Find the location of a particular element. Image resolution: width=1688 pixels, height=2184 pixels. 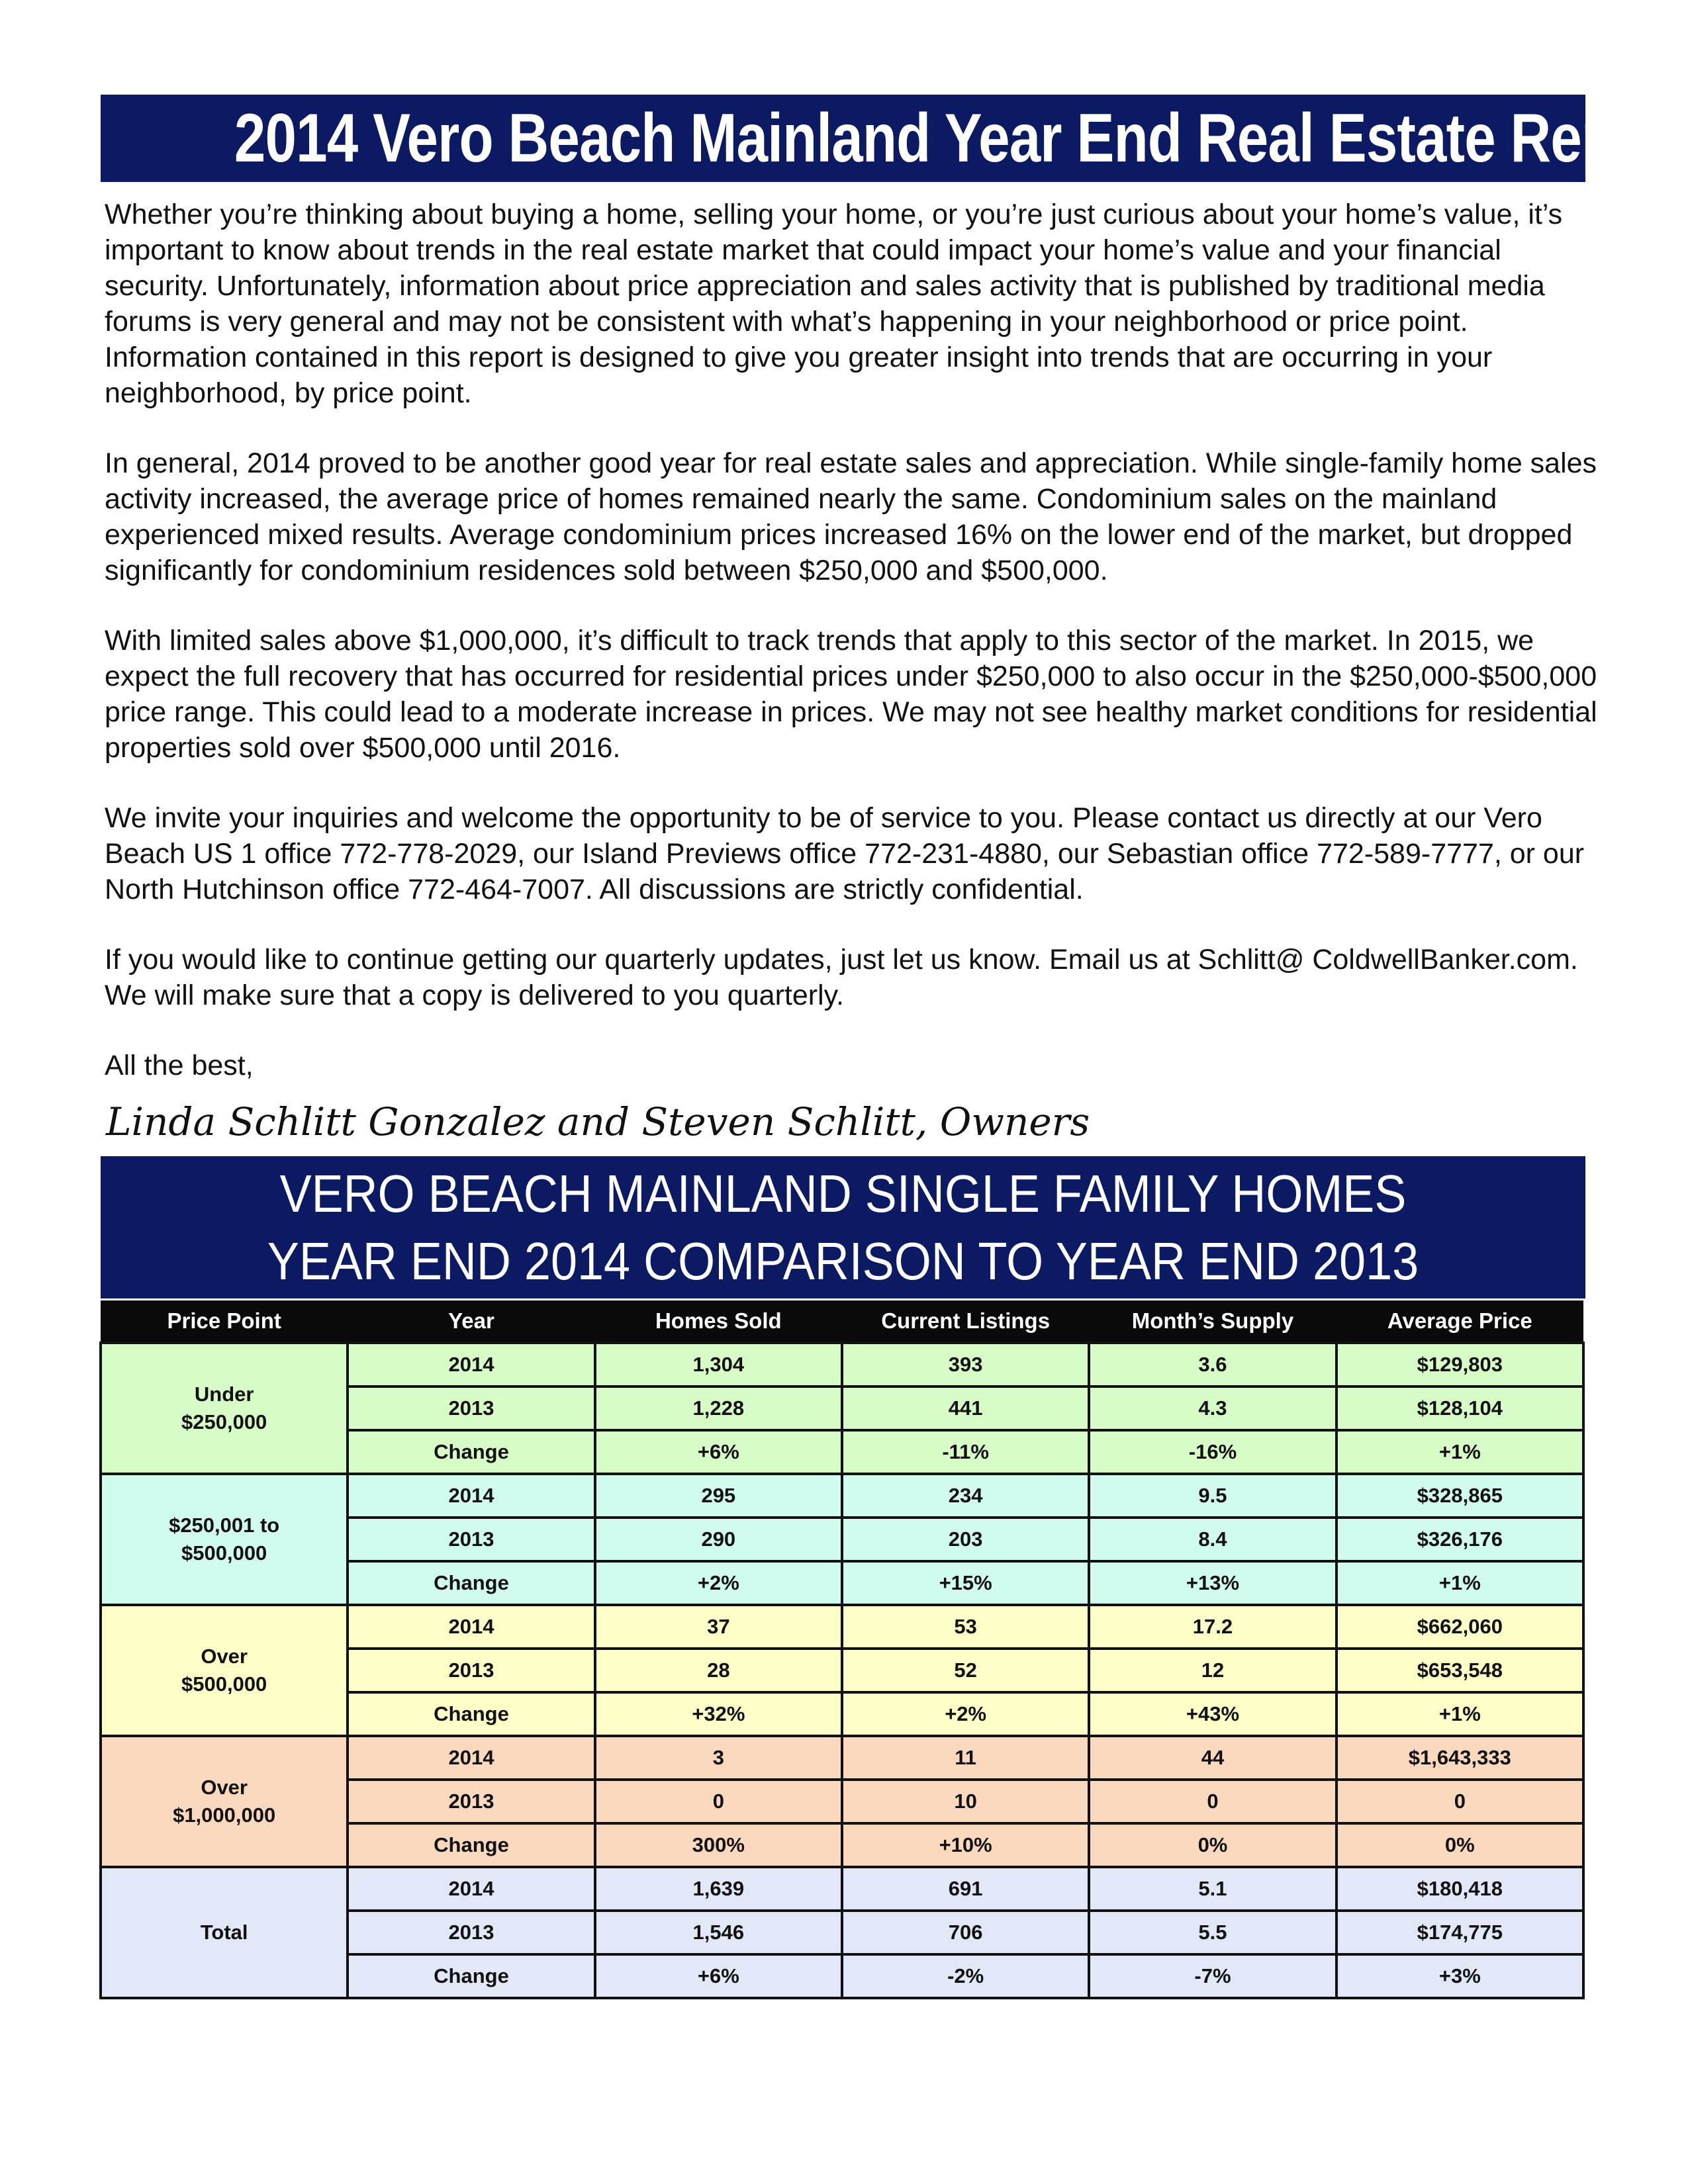

table-cell: 28 is located at coordinates (718, 1670).